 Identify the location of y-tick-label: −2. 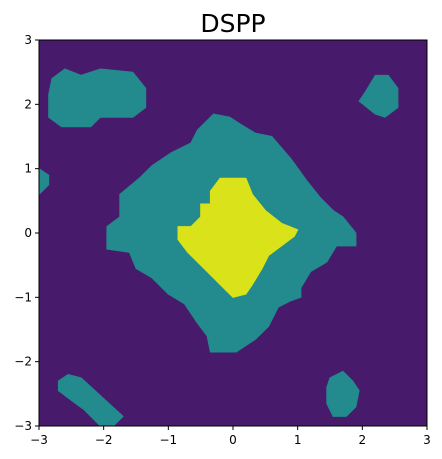
(23, 362).